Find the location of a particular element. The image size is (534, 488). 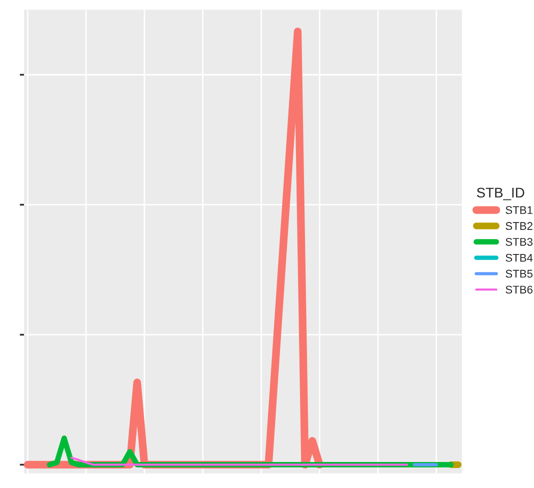

legend-label: STB1 is located at coordinates (519, 210).